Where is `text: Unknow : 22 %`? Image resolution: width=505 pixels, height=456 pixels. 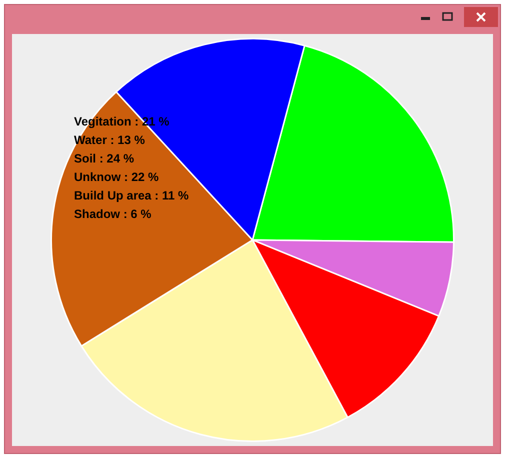 text: Unknow : 22 % is located at coordinates (117, 177).